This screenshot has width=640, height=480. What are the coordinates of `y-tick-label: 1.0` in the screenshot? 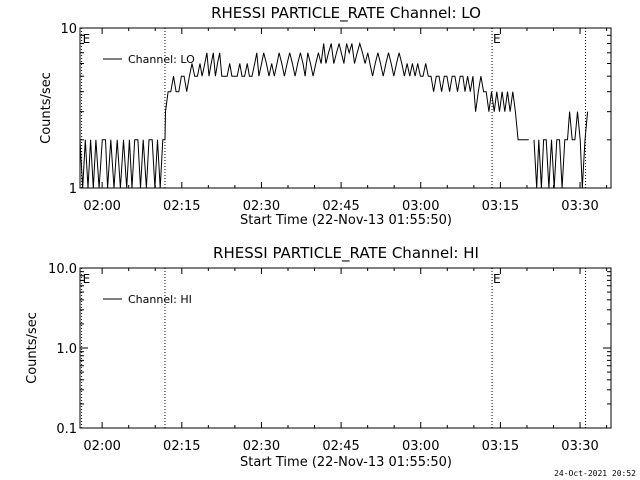 It's located at (66, 349).